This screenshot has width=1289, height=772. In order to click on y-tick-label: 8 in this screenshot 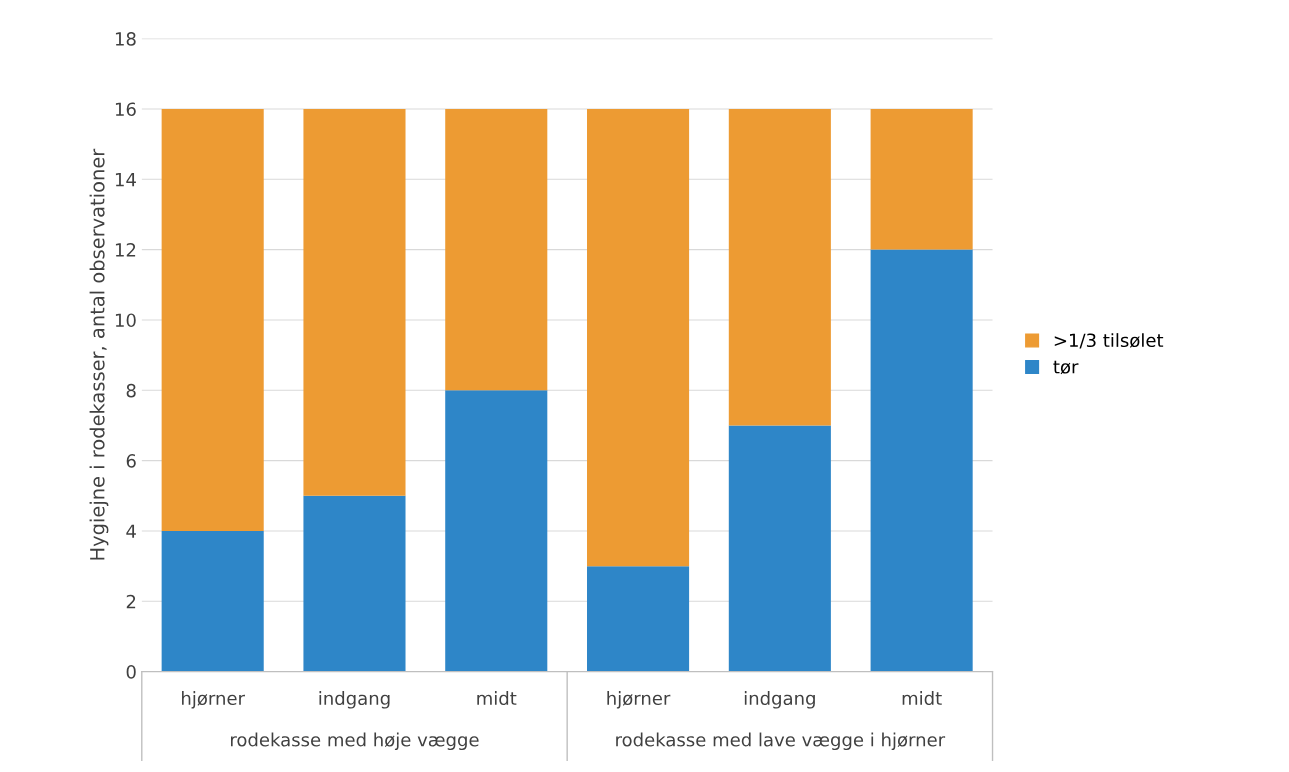, I will do `click(131, 390)`.